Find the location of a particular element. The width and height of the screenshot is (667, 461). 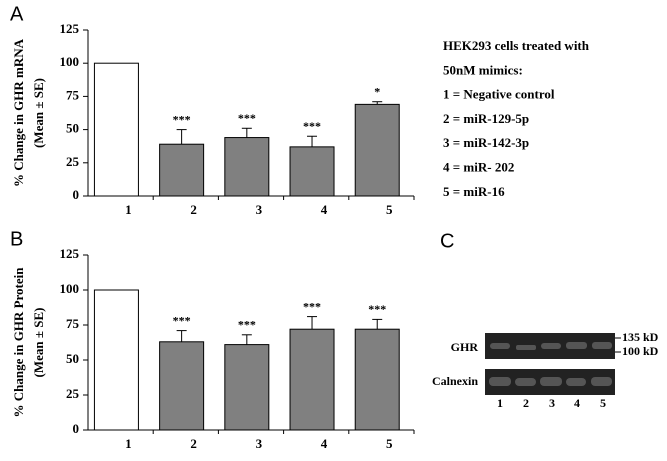

marker-label: 135 kD is located at coordinates (640, 337).